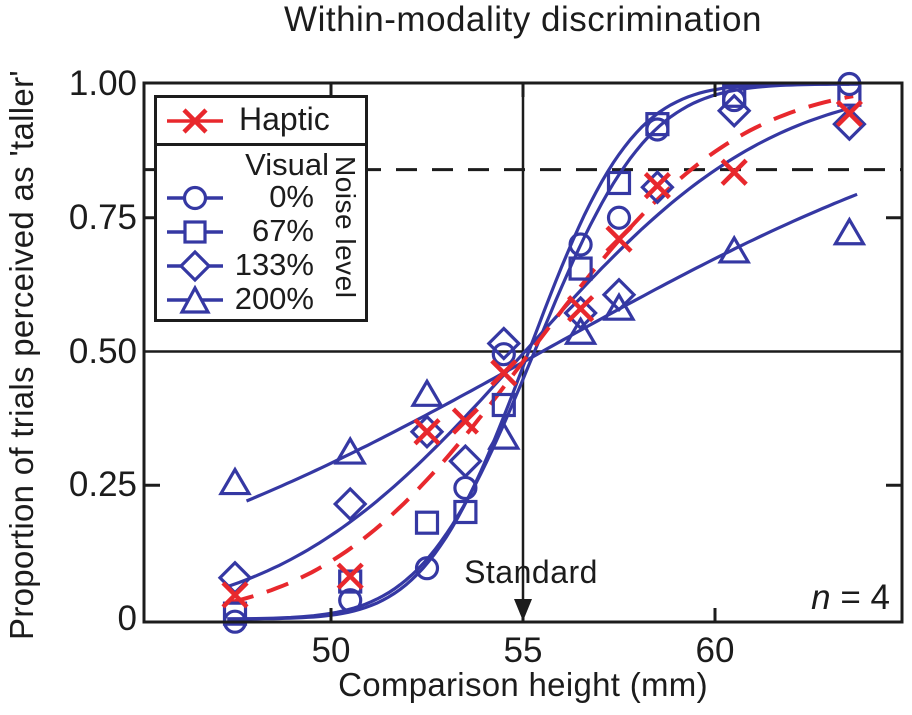 This screenshot has height=715, width=912. I want to click on legend: Haptic Visual 0% 67% 133%, so click(261, 208).